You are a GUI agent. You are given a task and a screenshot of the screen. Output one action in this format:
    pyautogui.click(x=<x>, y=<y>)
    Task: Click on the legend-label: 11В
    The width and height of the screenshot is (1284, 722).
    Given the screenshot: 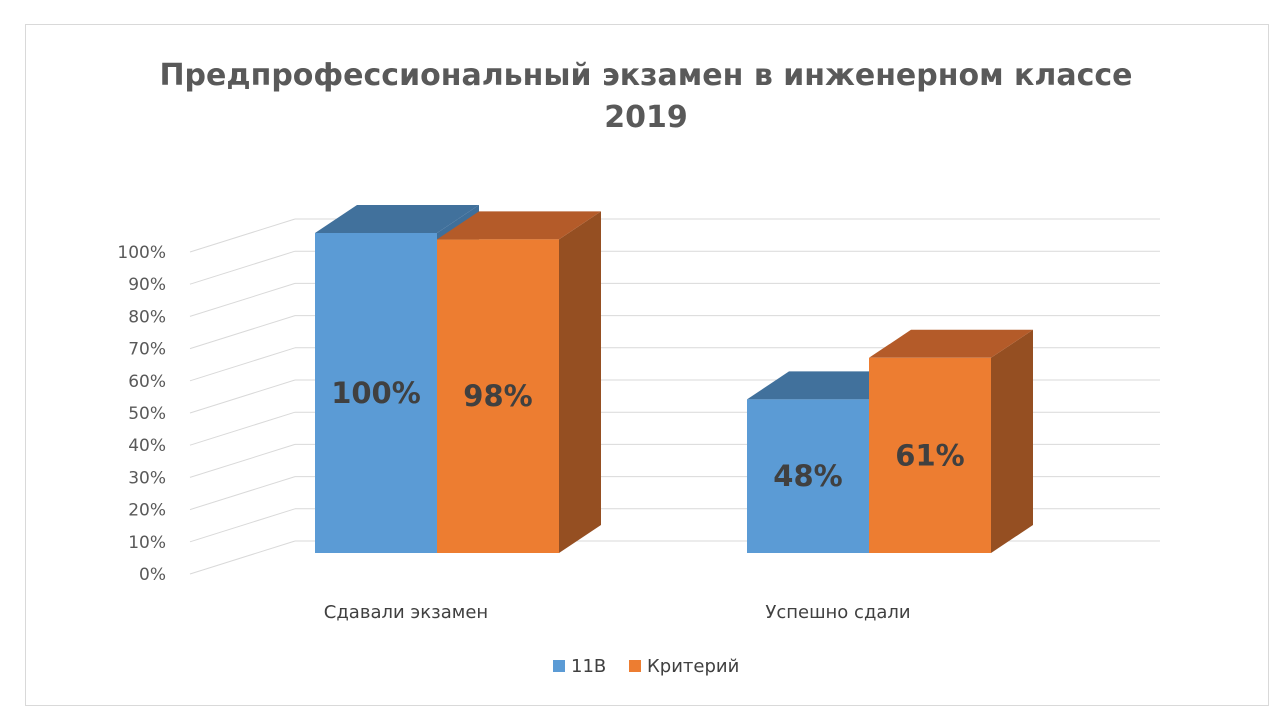 What is the action you would take?
    pyautogui.click(x=588, y=666)
    